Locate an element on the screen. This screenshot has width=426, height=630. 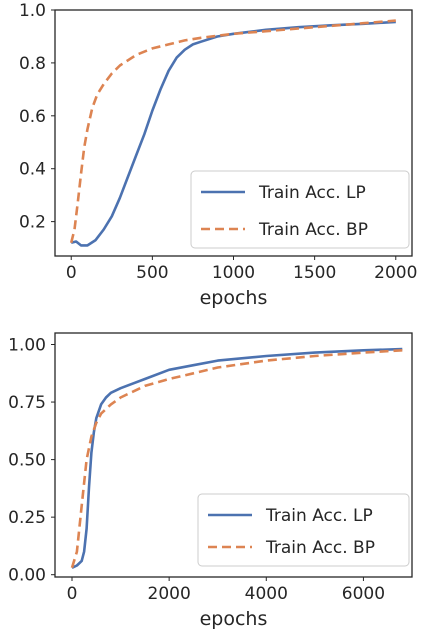
y-tick-label: 0.25 is located at coordinates (27, 518).